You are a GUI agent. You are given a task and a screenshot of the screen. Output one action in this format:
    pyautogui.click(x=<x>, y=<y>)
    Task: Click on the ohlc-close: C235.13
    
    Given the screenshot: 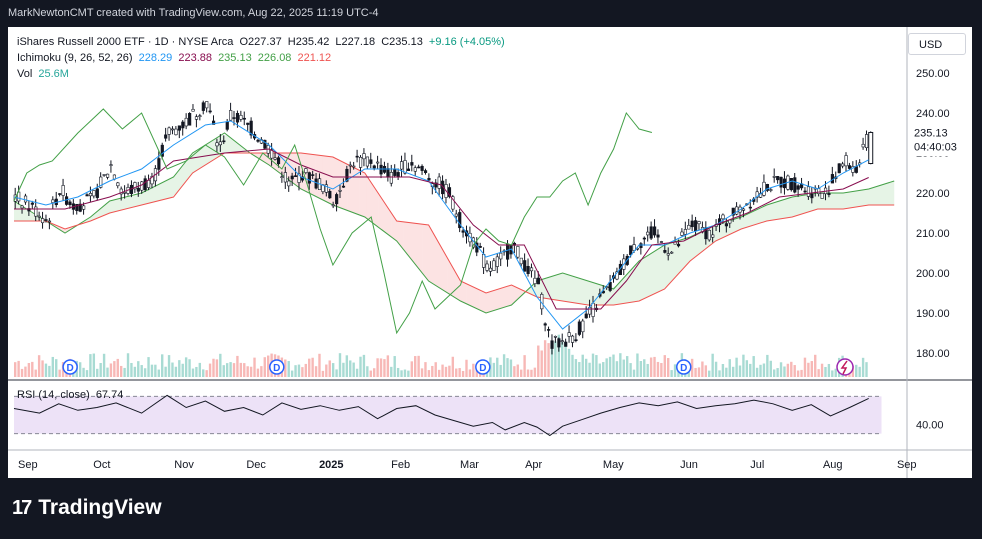 What is the action you would take?
    pyautogui.click(x=402, y=42)
    